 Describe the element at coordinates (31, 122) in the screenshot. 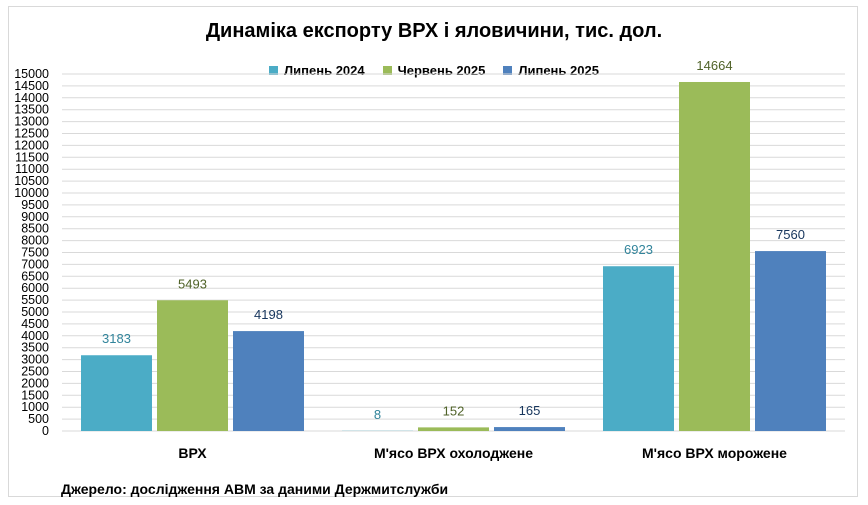

I see `y-tick-label: 13000` at that location.